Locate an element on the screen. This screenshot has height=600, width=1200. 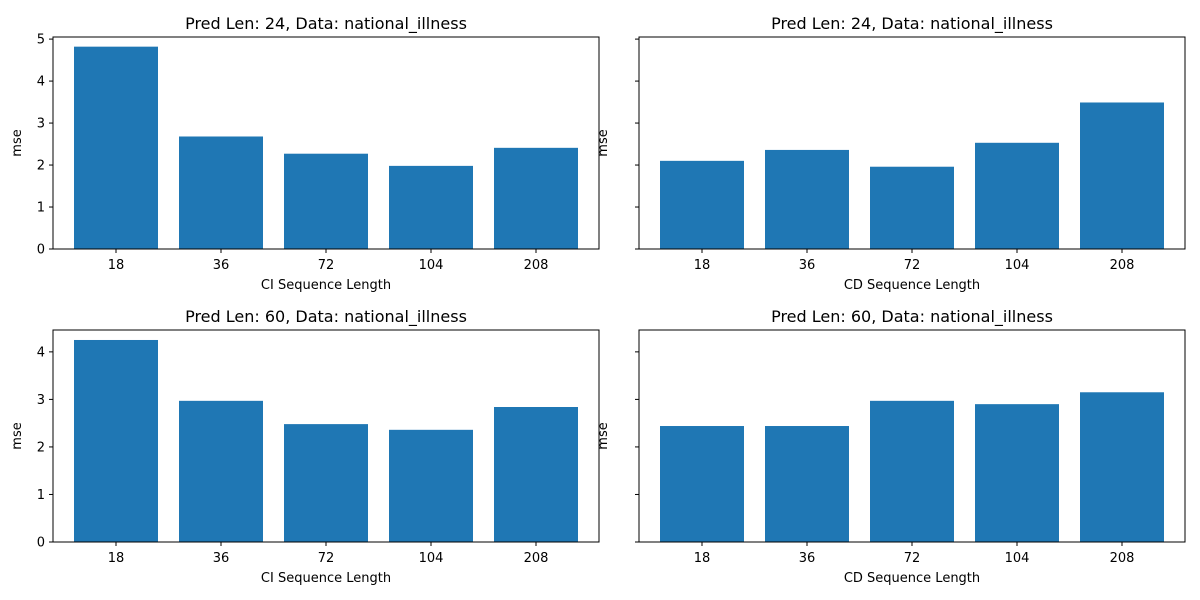
tick-group: 18 36 72 104 208 is located at coordinates (885, 458).